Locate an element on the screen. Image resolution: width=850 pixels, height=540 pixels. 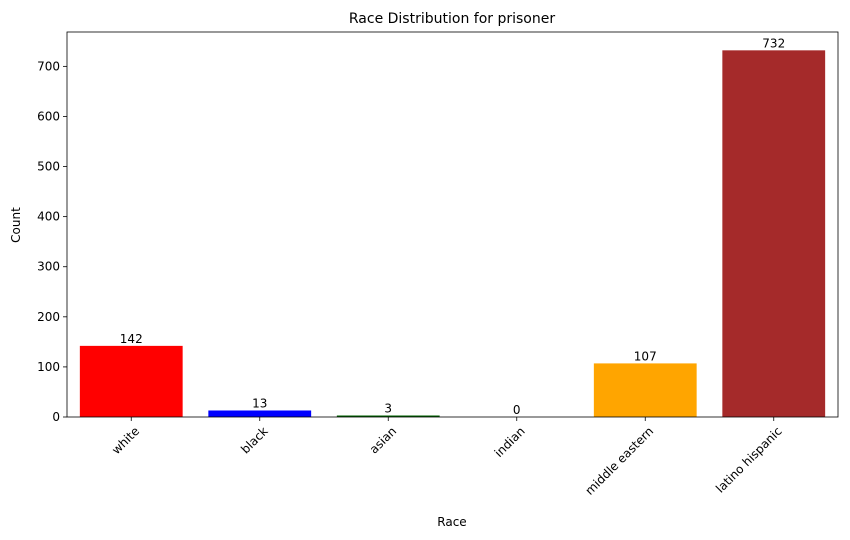
bar-value-label: 3 is located at coordinates (388, 408).